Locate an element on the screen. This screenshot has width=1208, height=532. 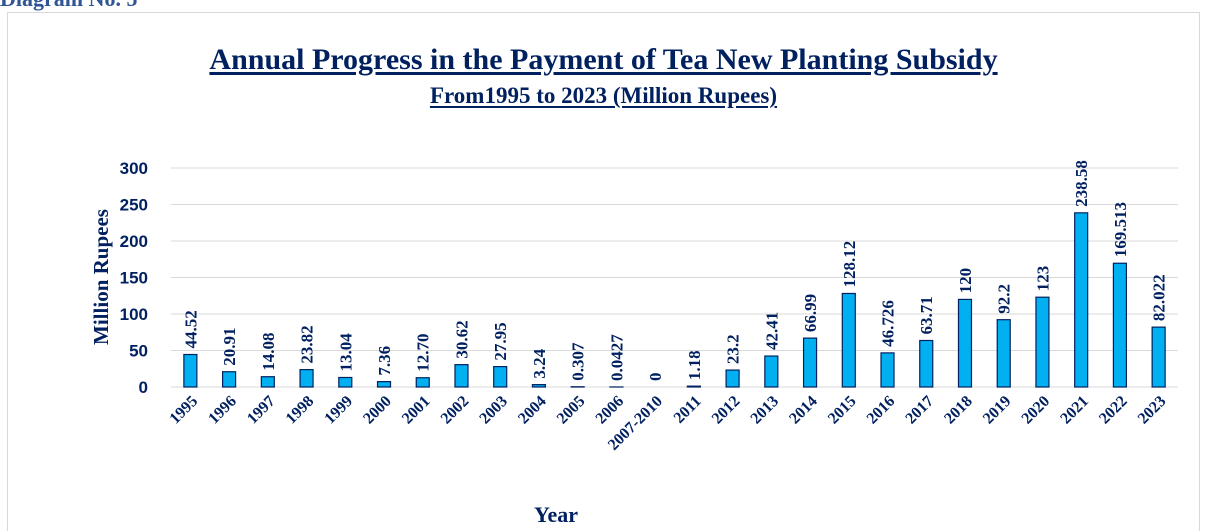
data-label-1995: 44.52 is located at coordinates (190, 329).